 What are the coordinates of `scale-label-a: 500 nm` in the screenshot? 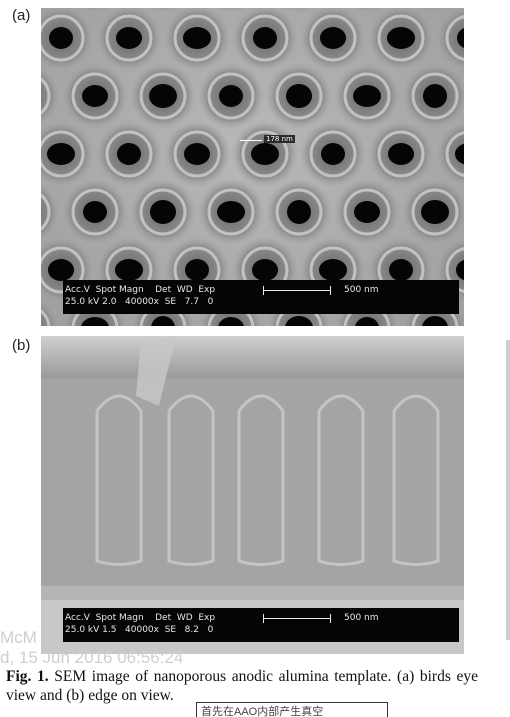 It's located at (361, 290).